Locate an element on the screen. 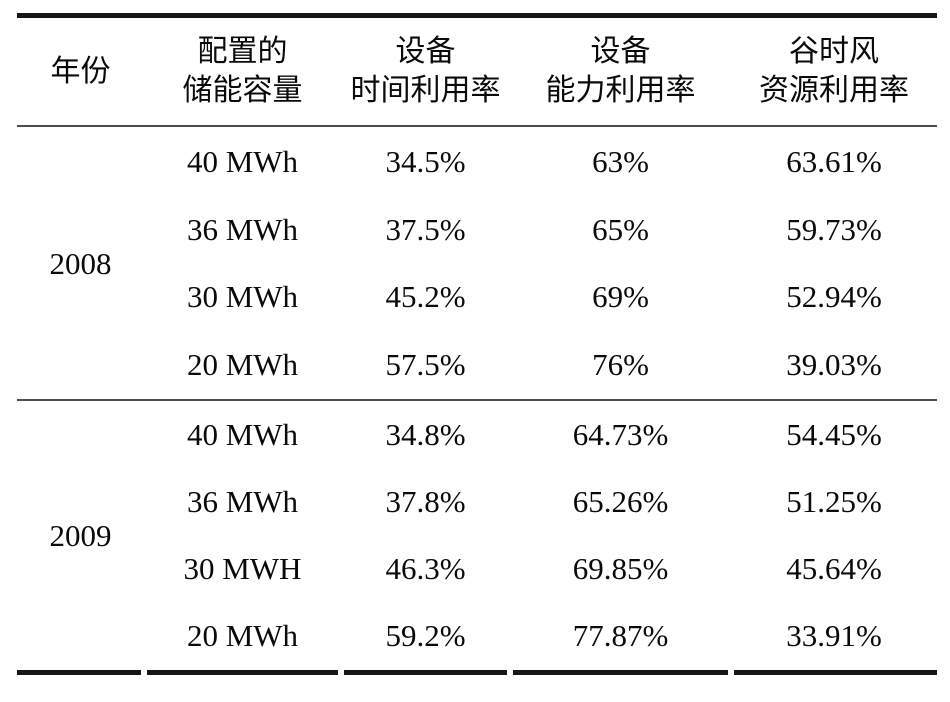  cell-time-utilization: 37.5% is located at coordinates (425, 229).